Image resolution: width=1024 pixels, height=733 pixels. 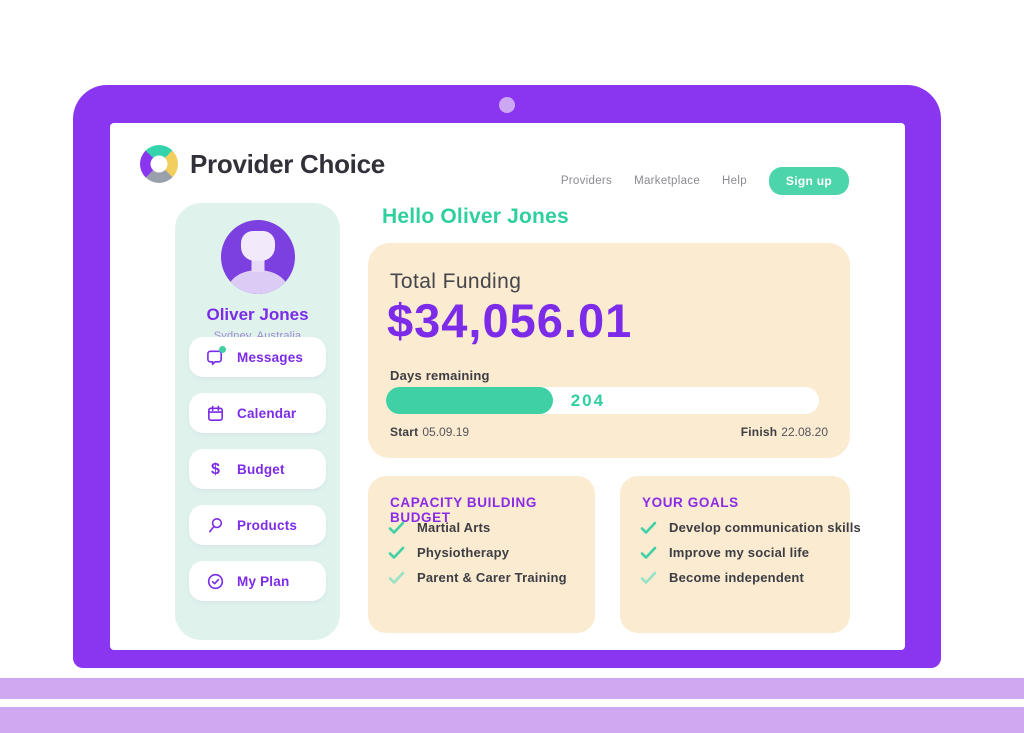 I want to click on webcam-dot-icon, so click(x=507, y=105).